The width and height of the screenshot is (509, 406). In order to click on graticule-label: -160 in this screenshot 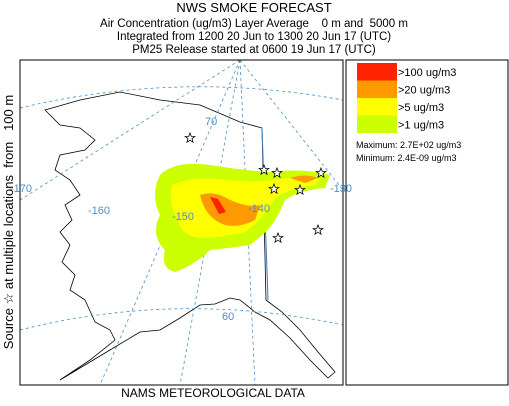, I will do `click(99, 211)`.